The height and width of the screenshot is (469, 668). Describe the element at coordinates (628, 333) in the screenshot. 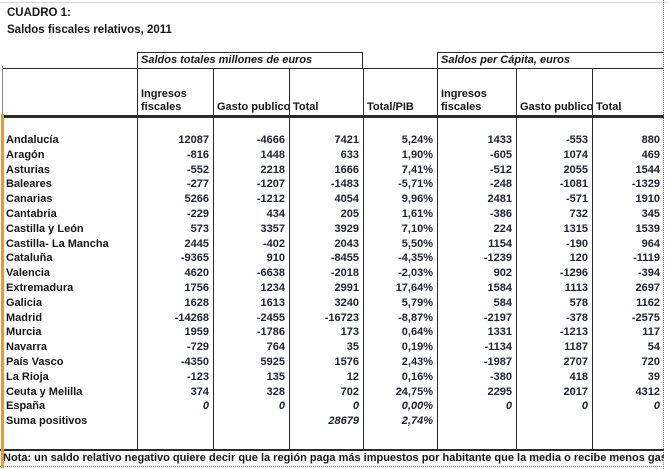

I see `cell-value: 117` at that location.